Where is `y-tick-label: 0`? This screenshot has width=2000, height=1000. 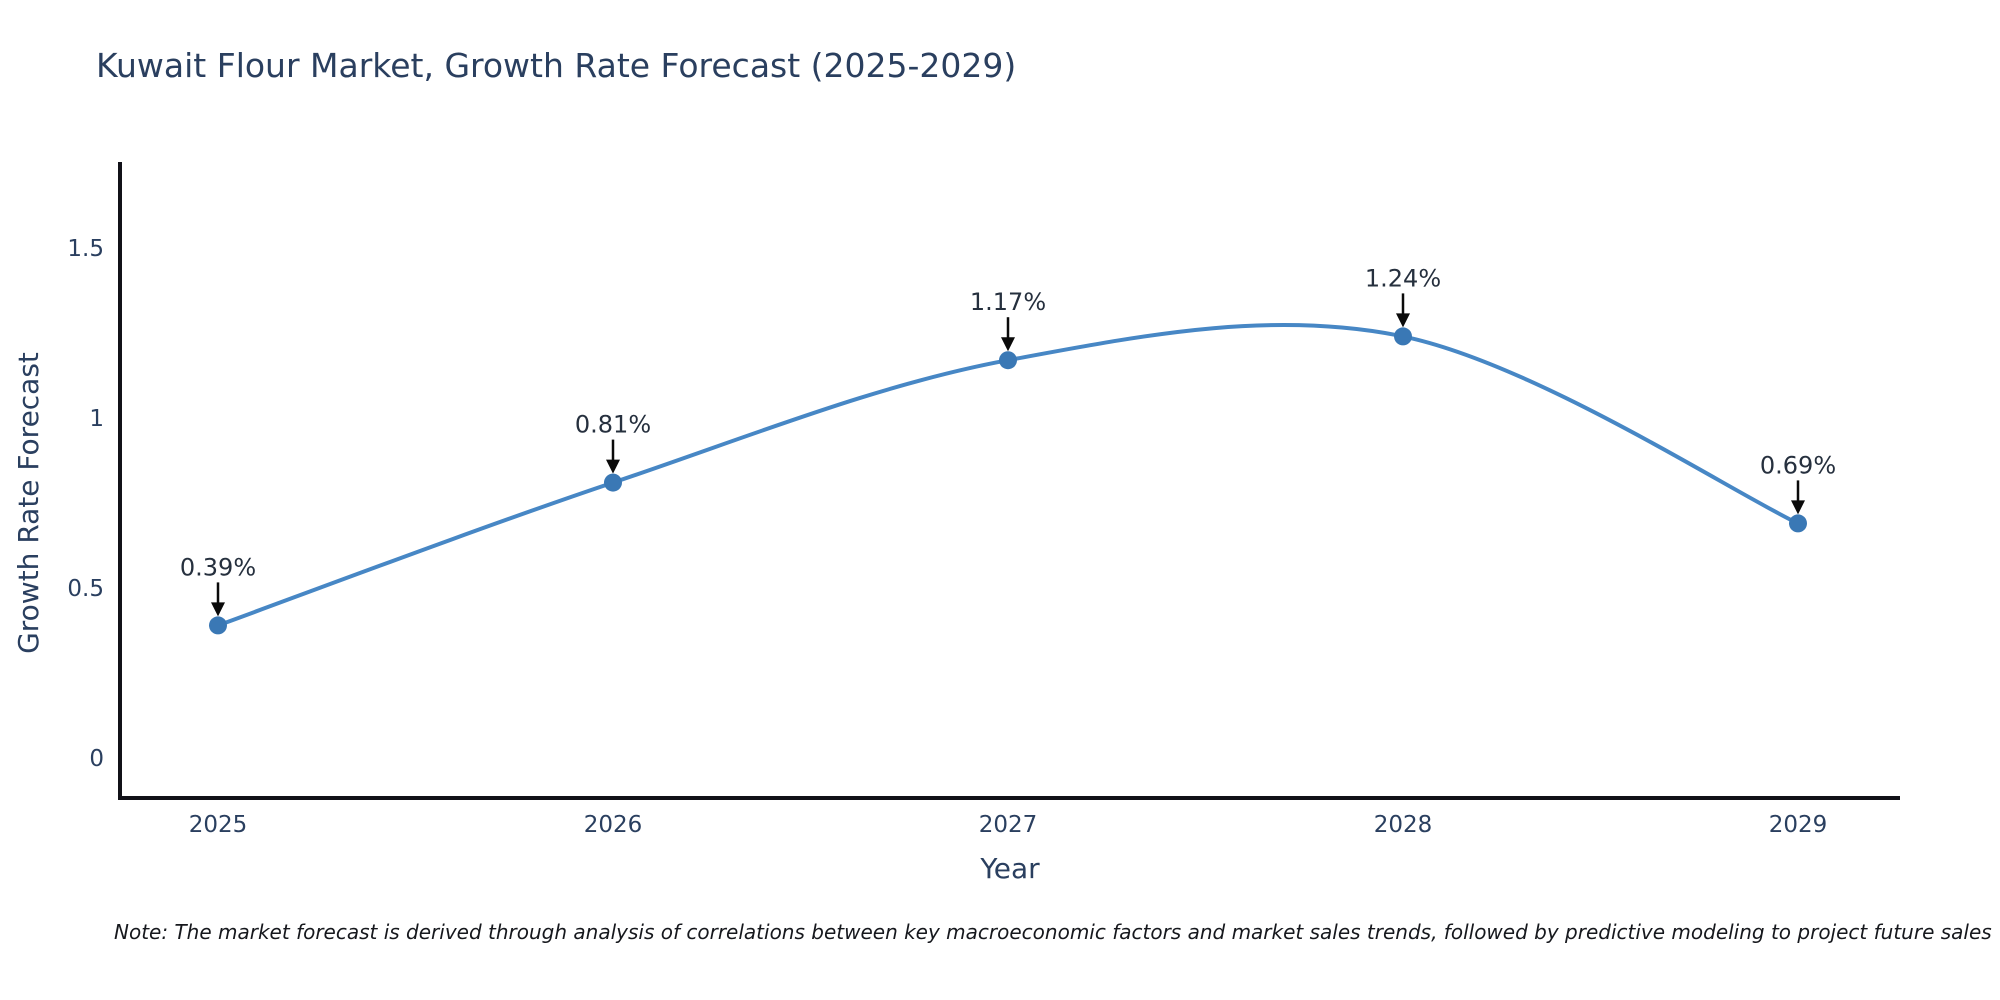
y-tick-label: 0 is located at coordinates (96, 759).